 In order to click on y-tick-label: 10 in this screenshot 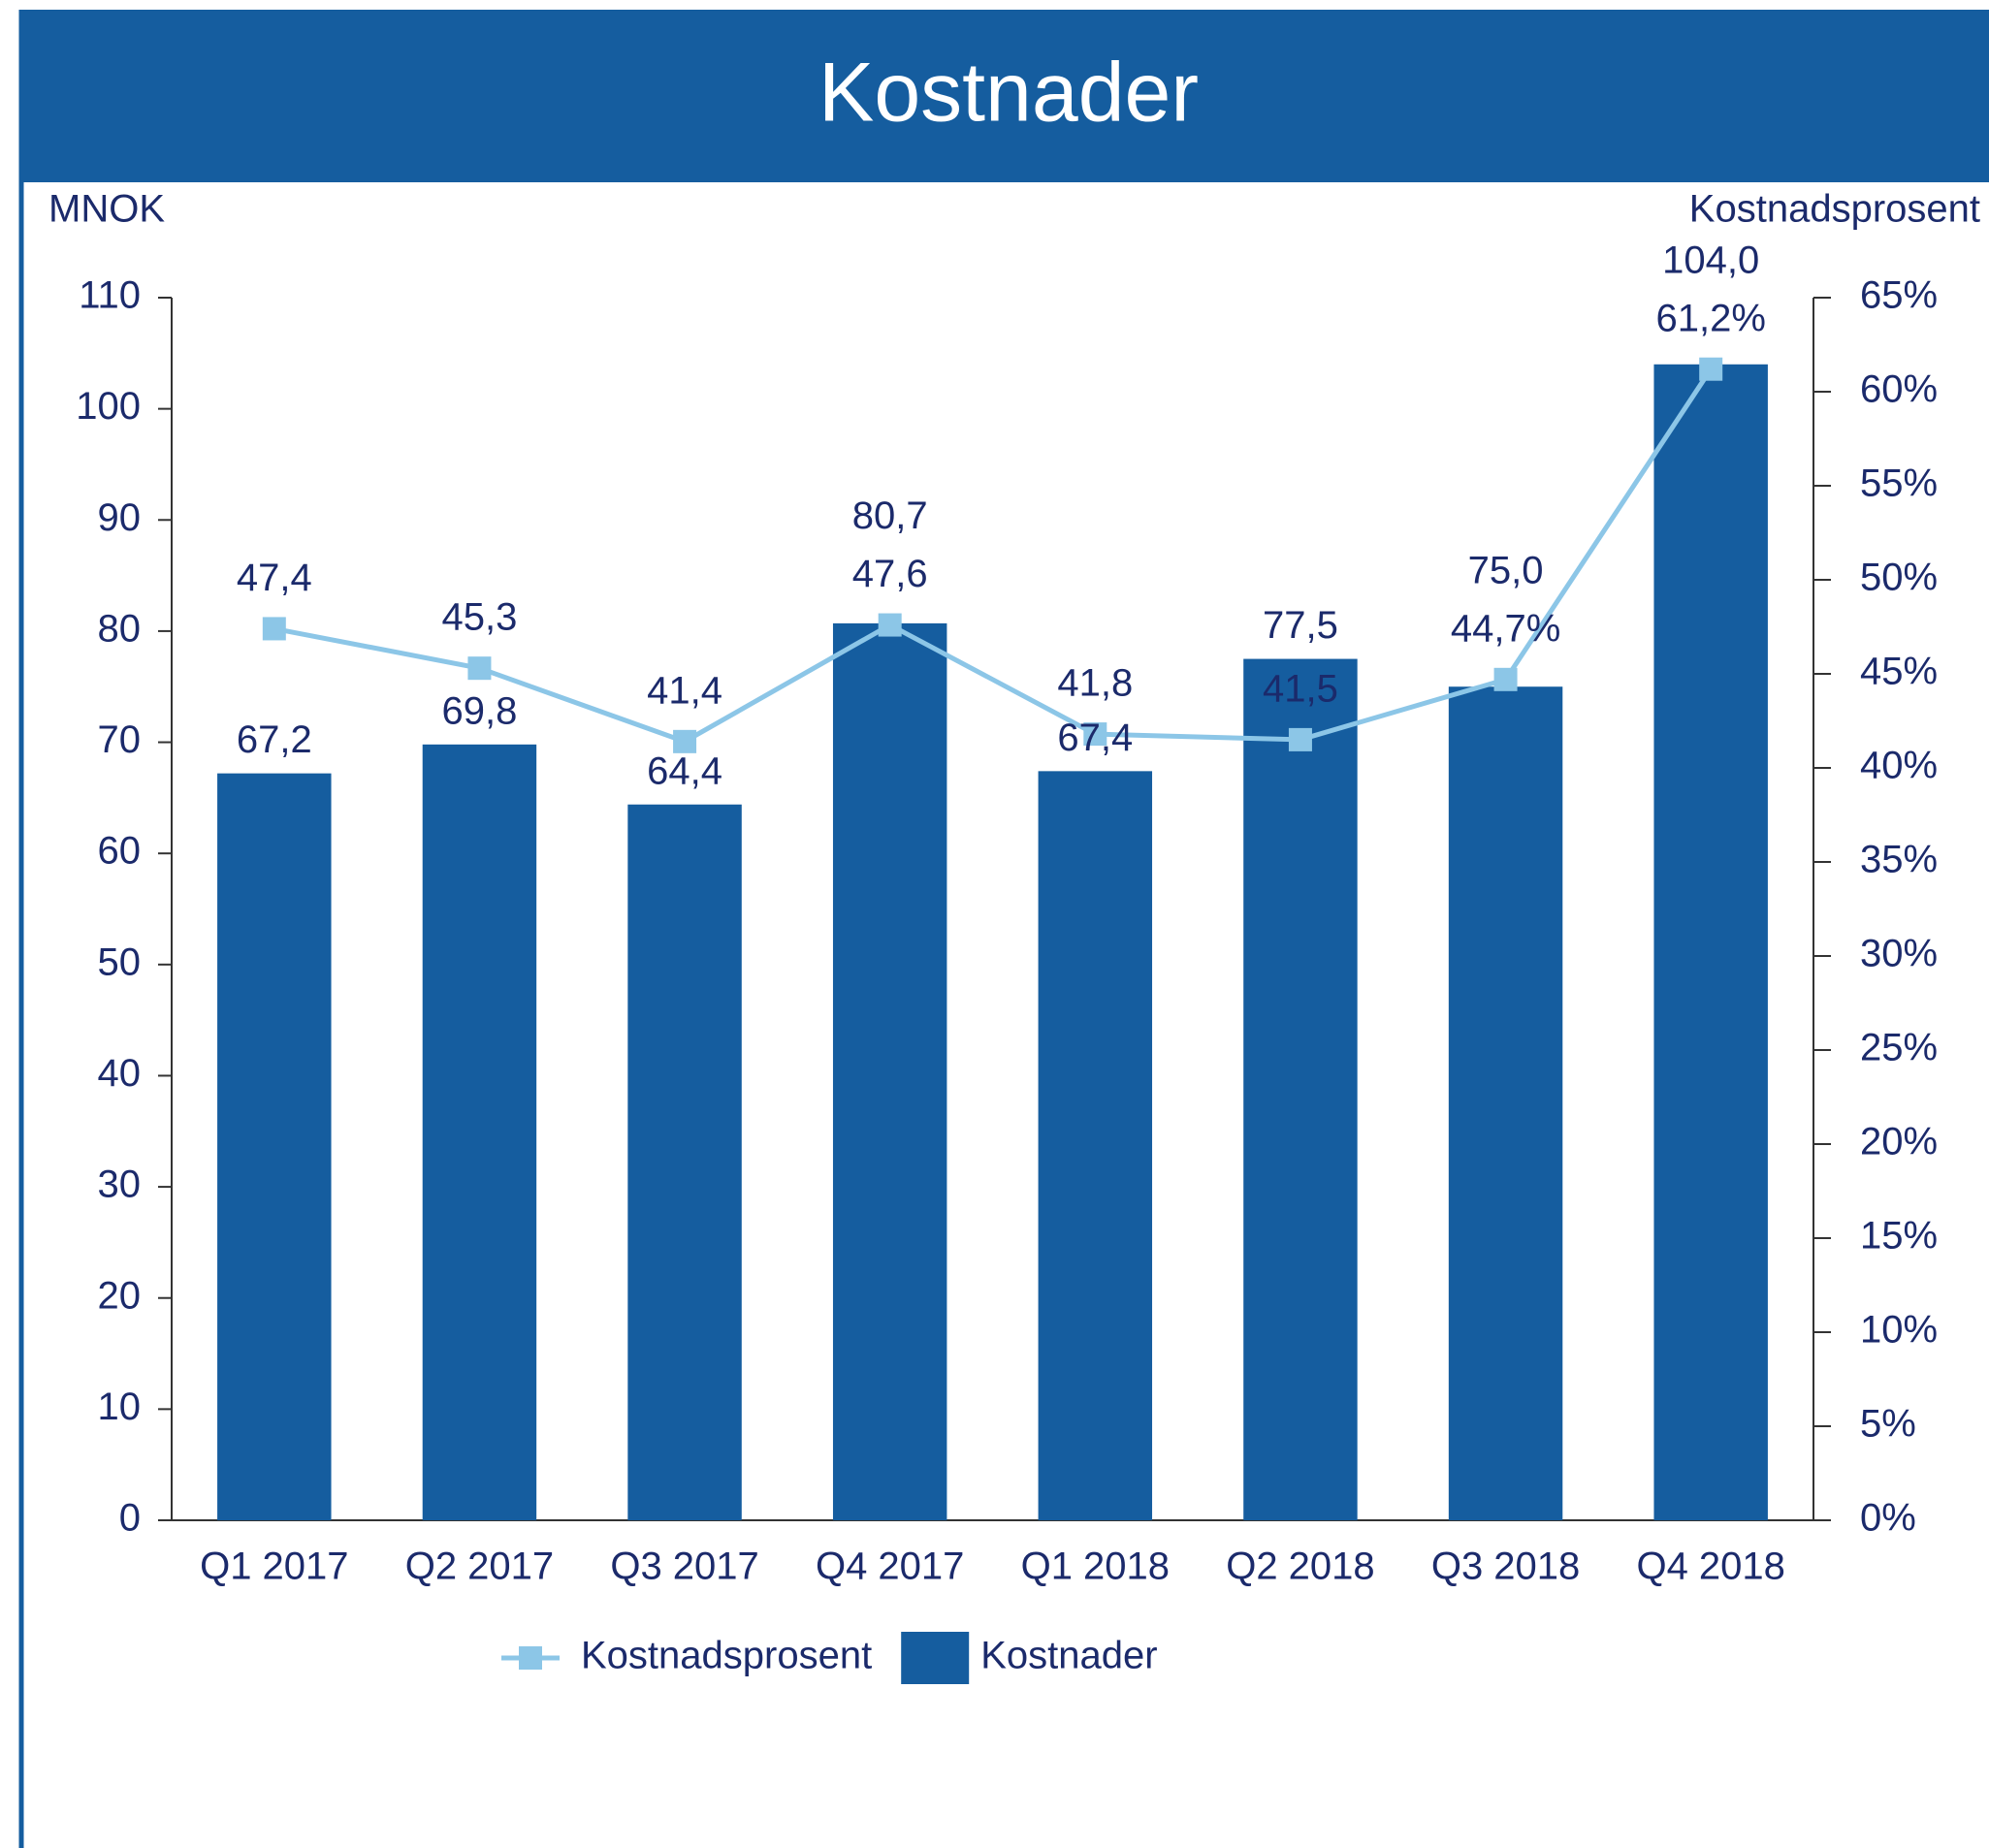, I will do `click(120, 1407)`.